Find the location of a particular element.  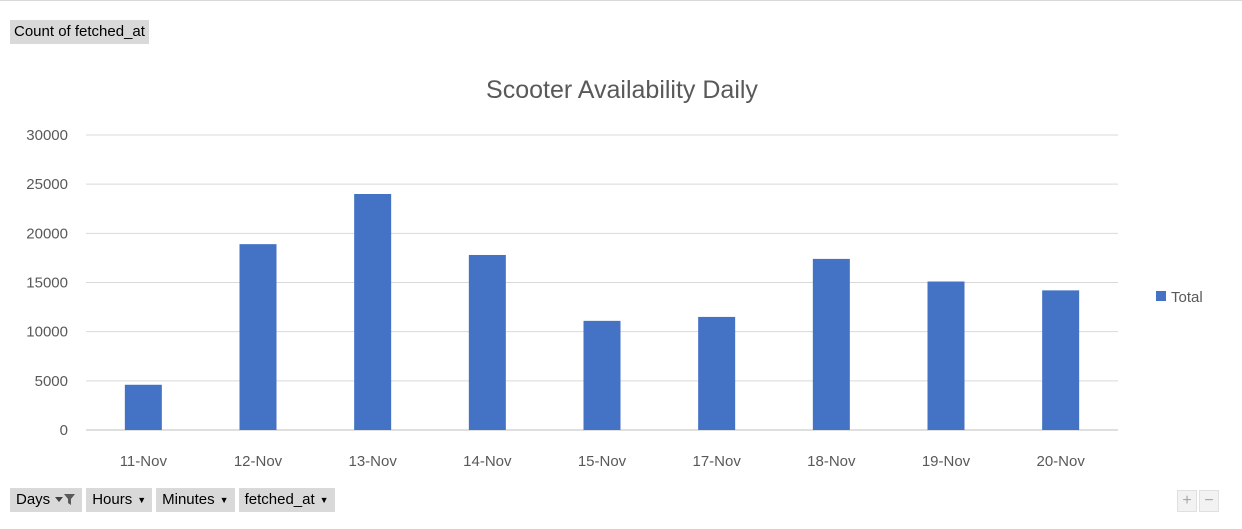

filter-dropdown-icon is located at coordinates (65, 499).